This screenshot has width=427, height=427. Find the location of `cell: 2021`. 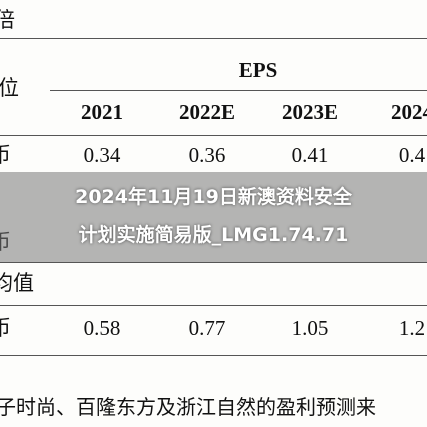

cell: 2021 is located at coordinates (102, 112).